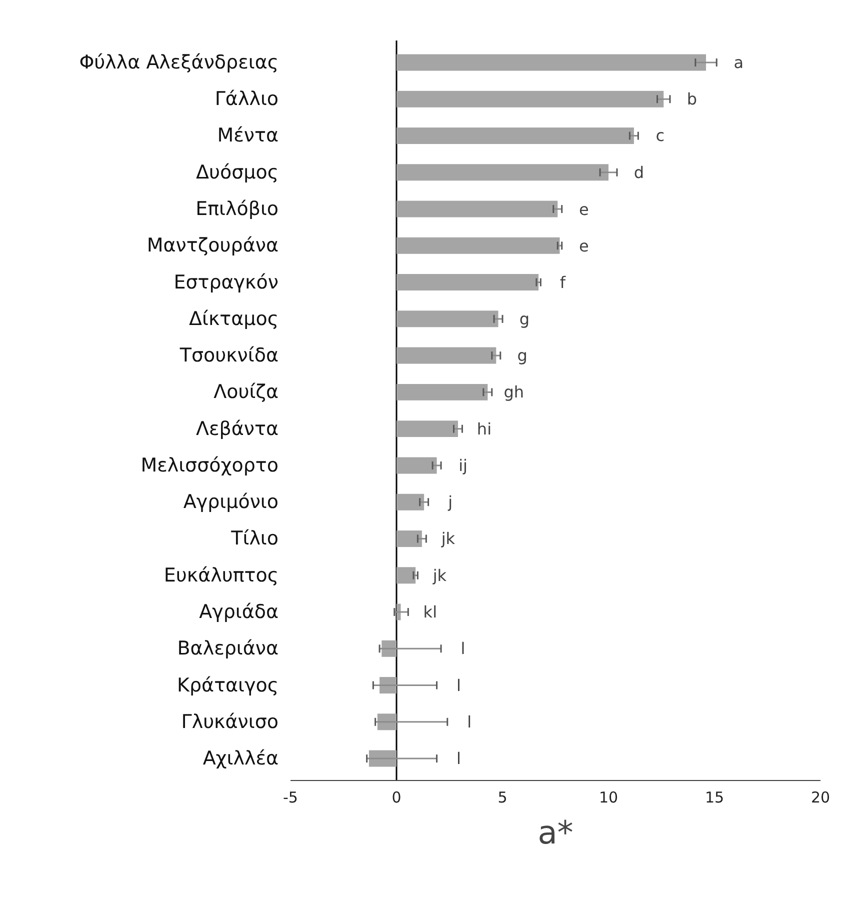  Describe the element at coordinates (430, 612) in the screenshot. I see `annotation: kl` at that location.